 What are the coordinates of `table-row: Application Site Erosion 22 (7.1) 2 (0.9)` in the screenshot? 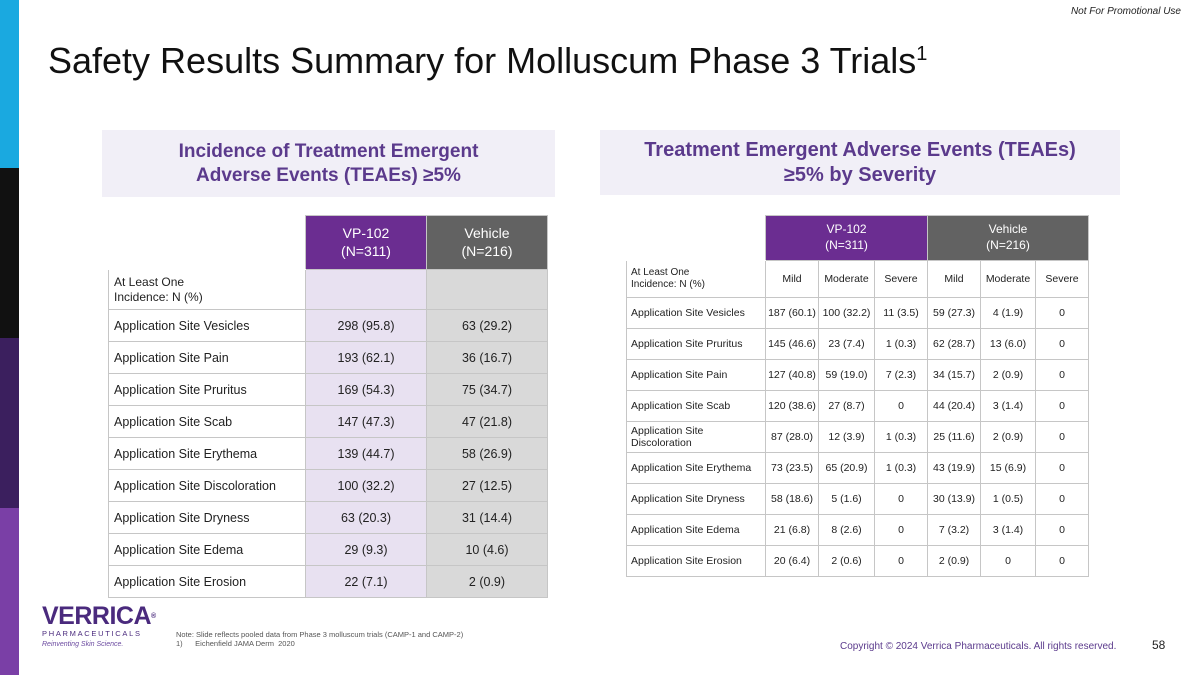 It's located at (328, 581).